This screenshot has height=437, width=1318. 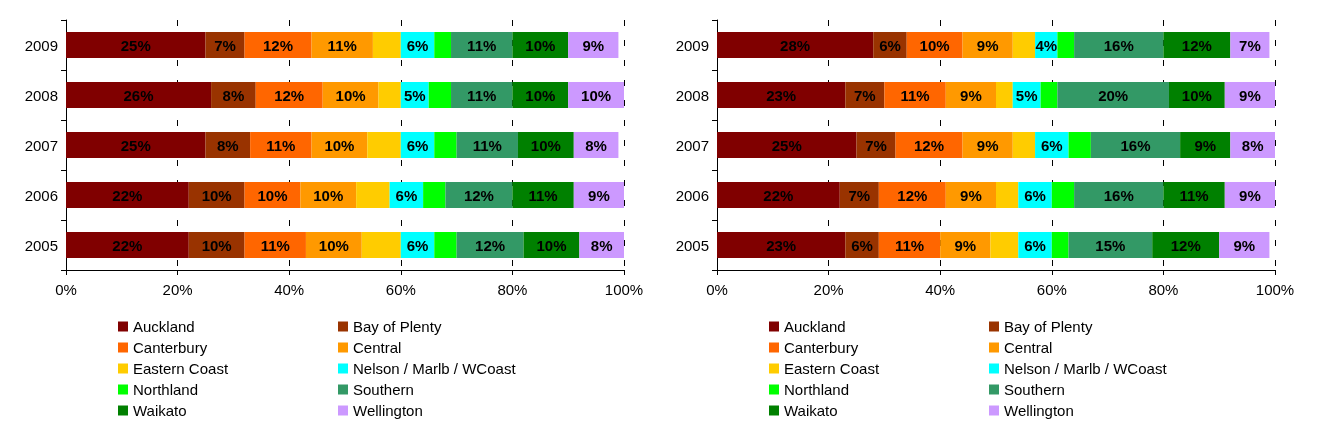 What do you see at coordinates (400, 289) in the screenshot?
I see `x-tick-label: 60%` at bounding box center [400, 289].